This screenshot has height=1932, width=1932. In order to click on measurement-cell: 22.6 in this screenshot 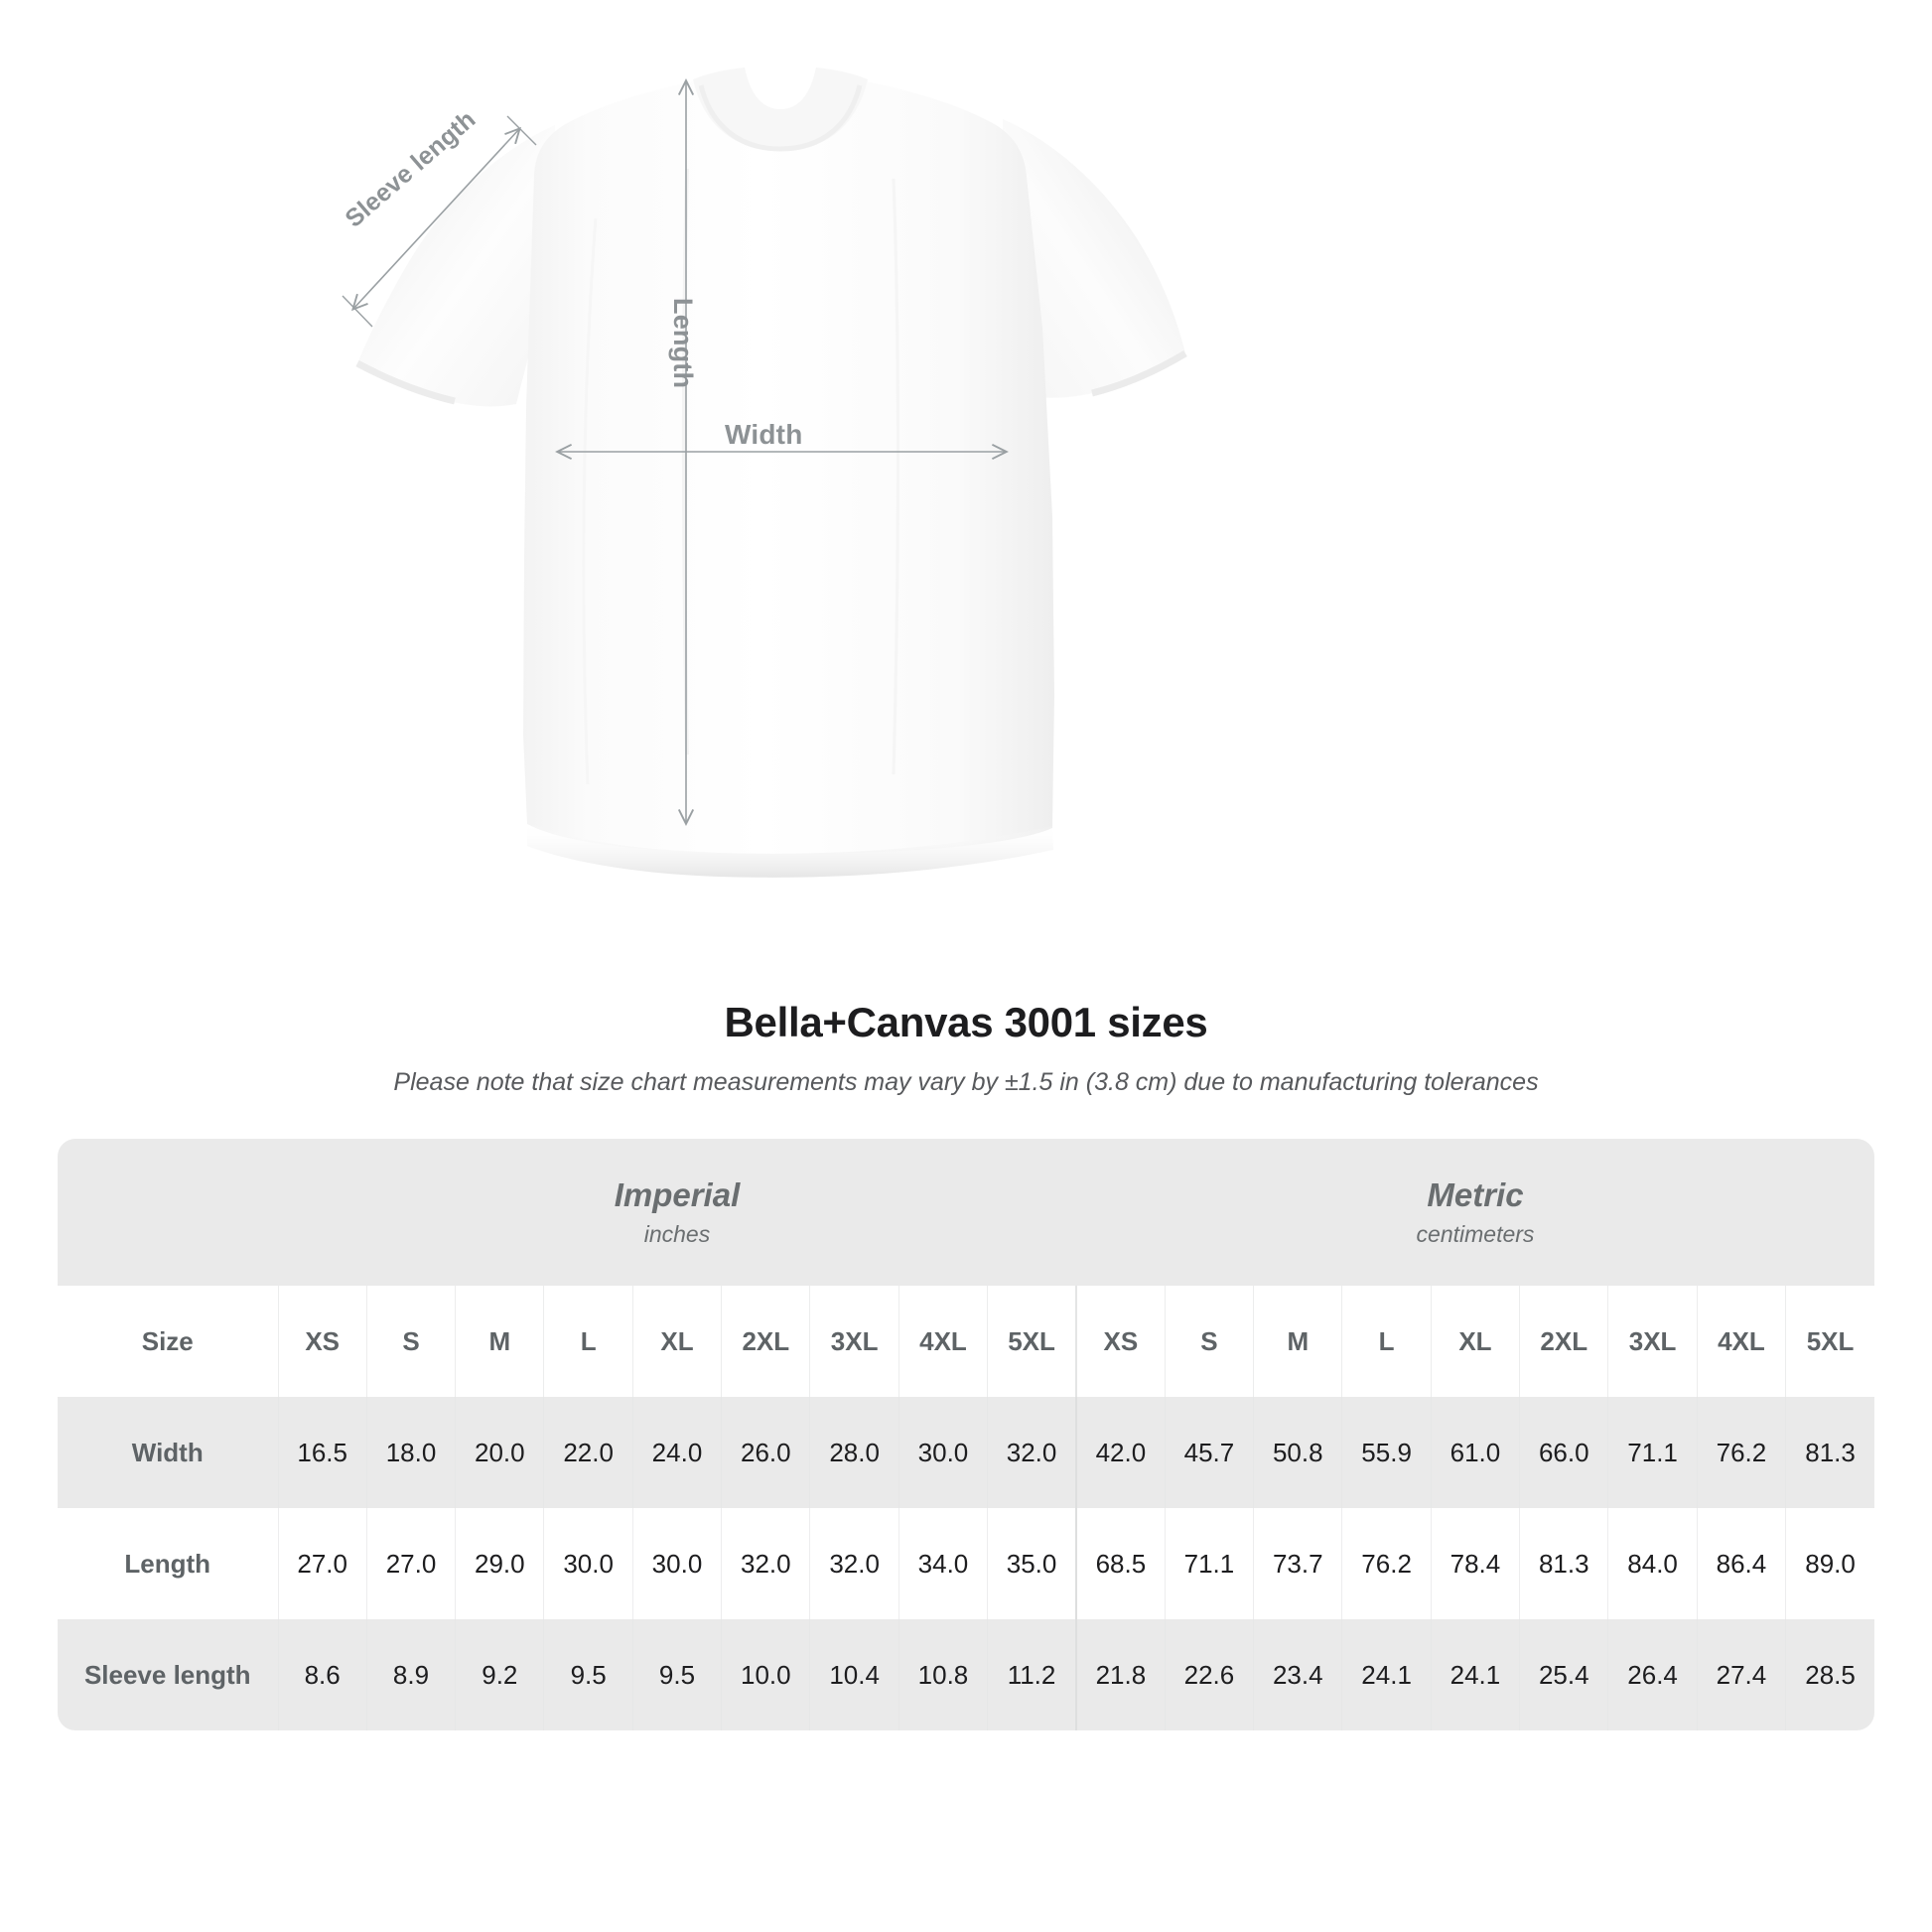, I will do `click(1209, 1674)`.